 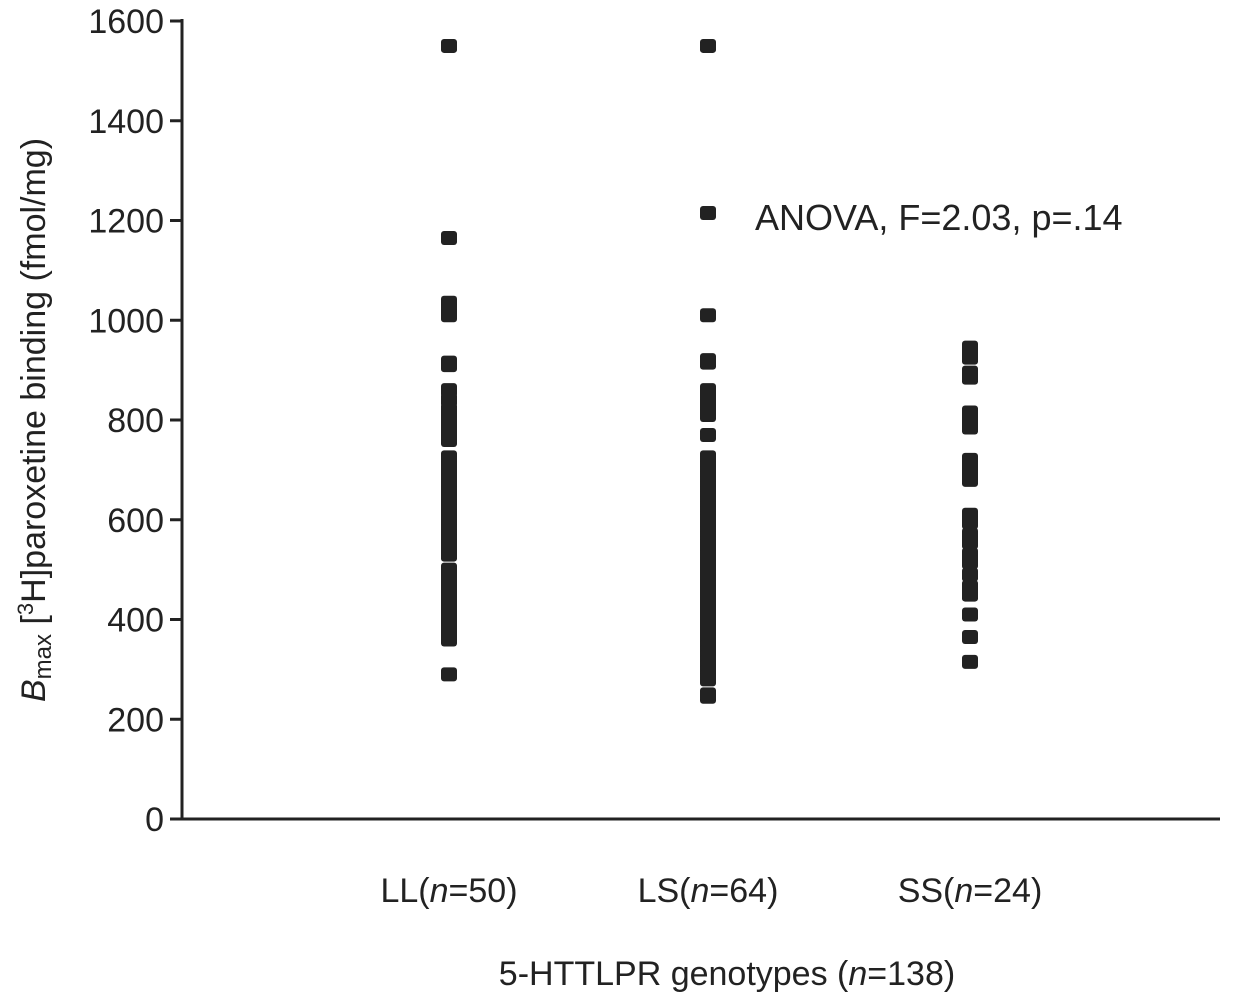 What do you see at coordinates (25, 609) in the screenshot?
I see `y-axis-title-superscript: 3` at bounding box center [25, 609].